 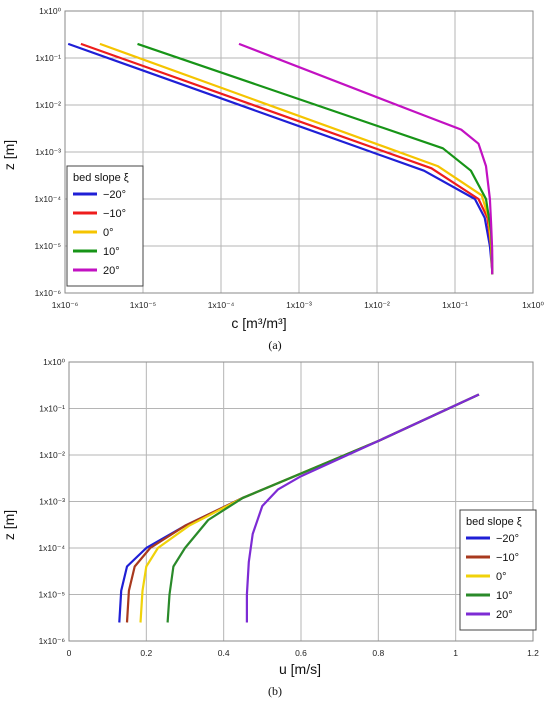 What do you see at coordinates (143, 305) in the screenshot?
I see `panel-a-xtick-label: 1x10⁻⁵` at bounding box center [143, 305].